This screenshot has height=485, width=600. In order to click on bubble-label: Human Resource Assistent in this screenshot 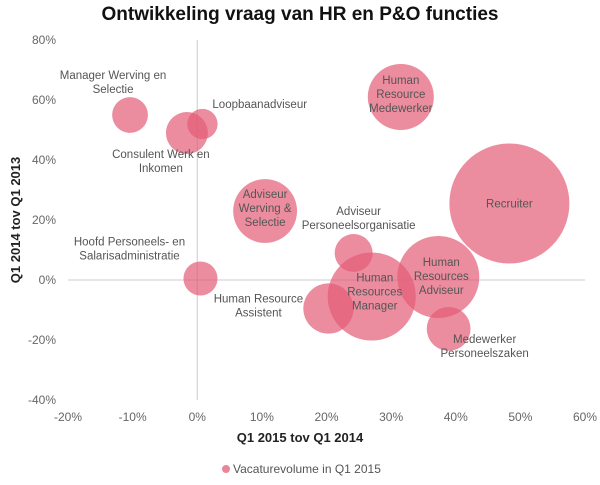, I will do `click(258, 307)`.